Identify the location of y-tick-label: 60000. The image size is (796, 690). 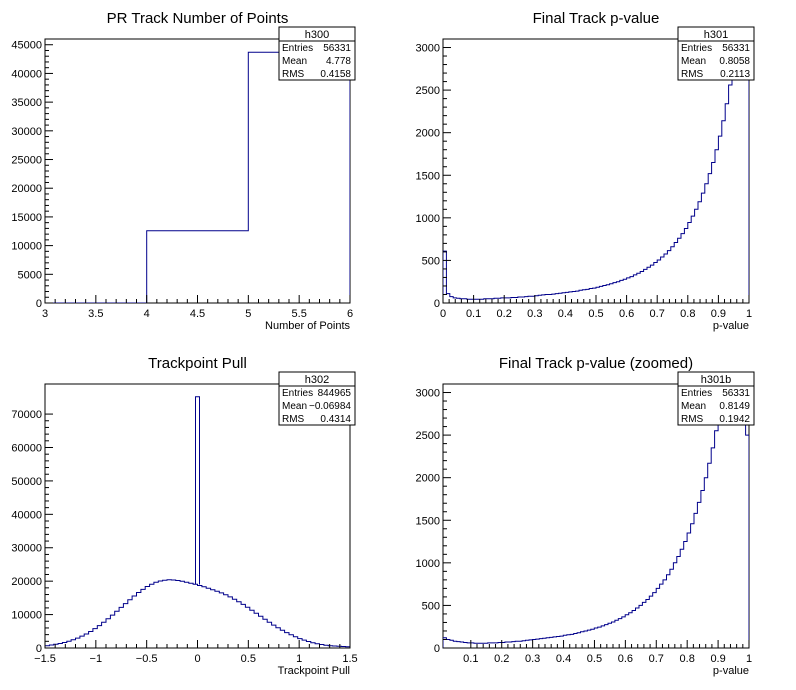
(26, 448).